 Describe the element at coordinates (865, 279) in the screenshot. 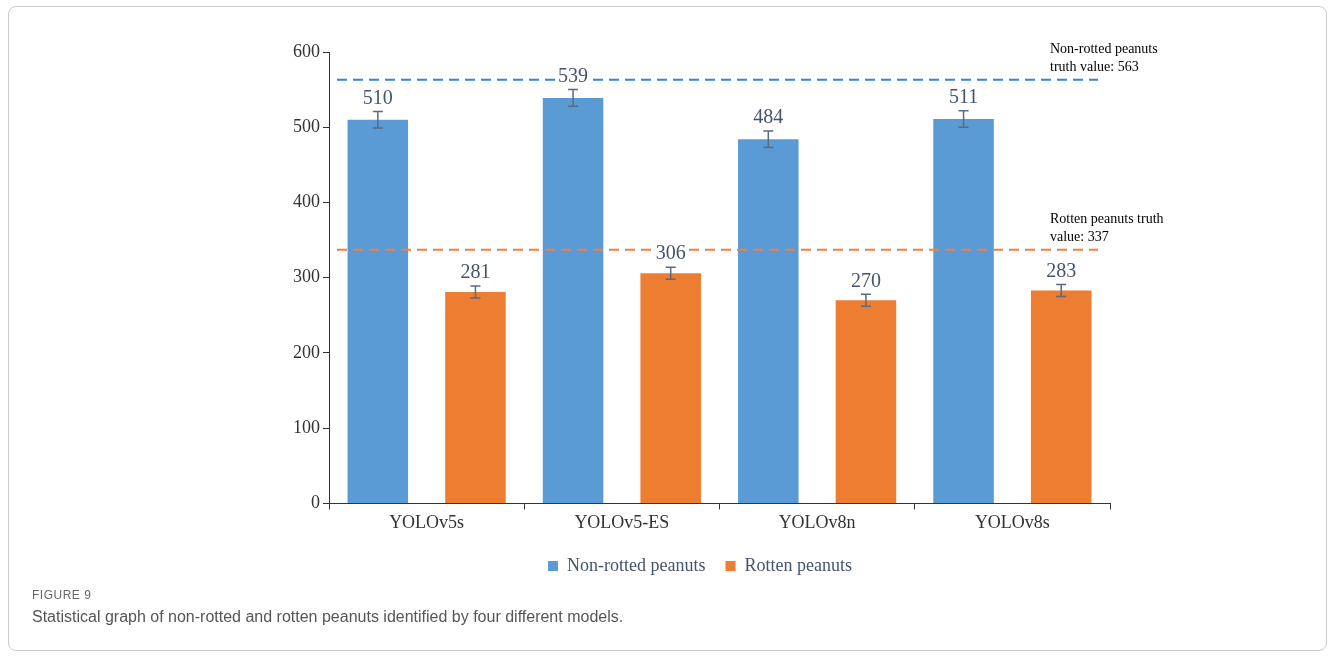

I see `data-label: 270` at that location.